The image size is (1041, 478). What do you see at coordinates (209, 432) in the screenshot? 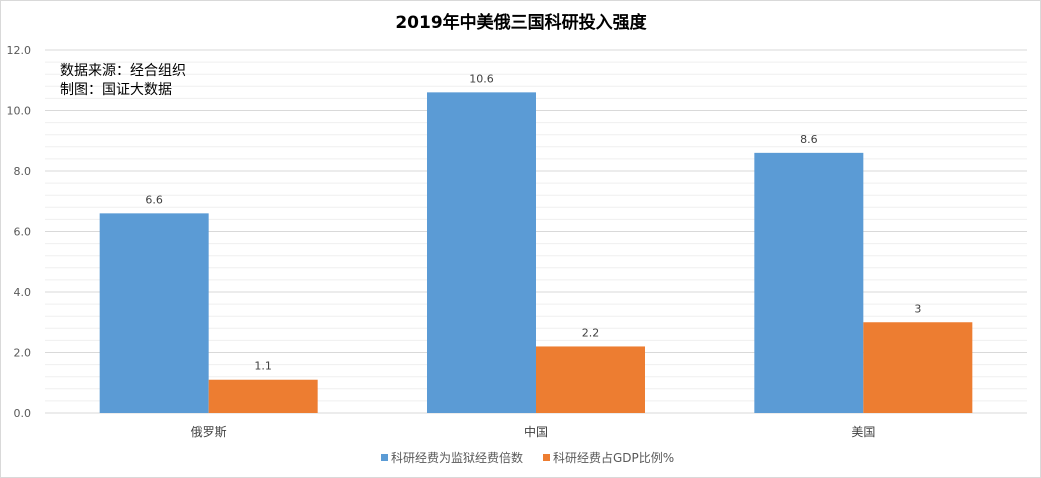
I see `x-tick-label: 俄罗斯` at bounding box center [209, 432].